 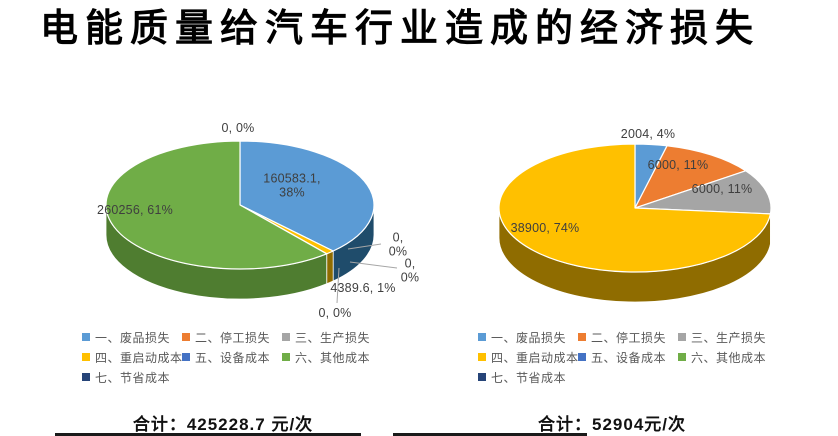 What do you see at coordinates (330, 267) in the screenshot?
I see `pie-slice-side` at bounding box center [330, 267].